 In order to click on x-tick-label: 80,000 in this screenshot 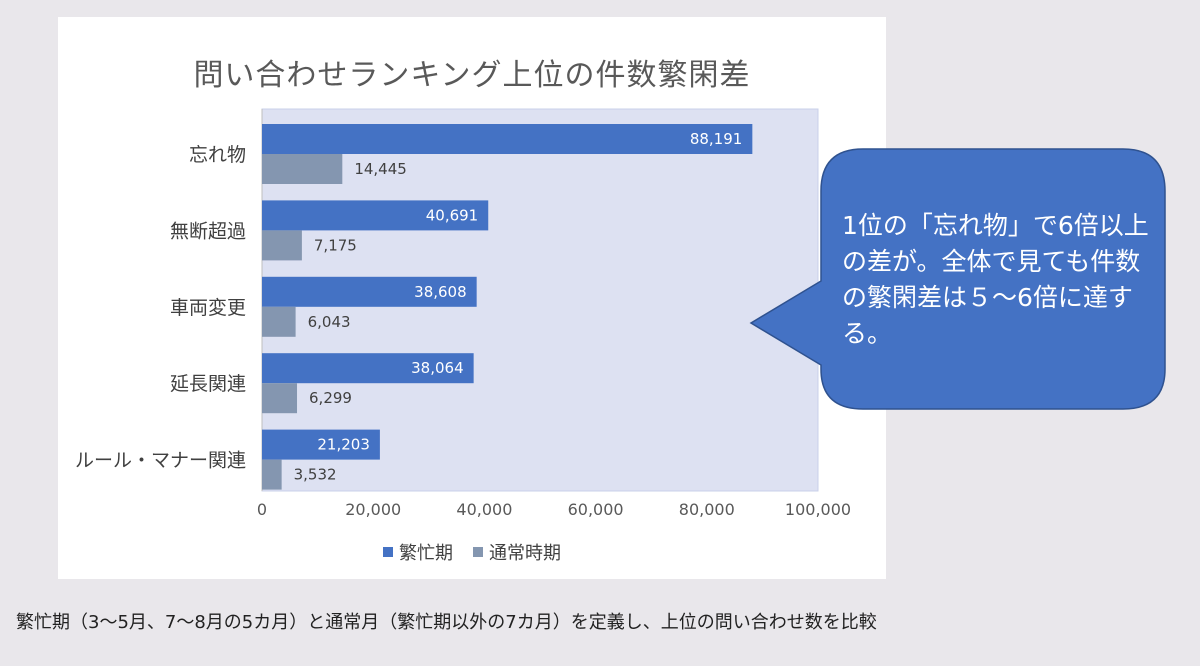, I will do `click(707, 509)`.